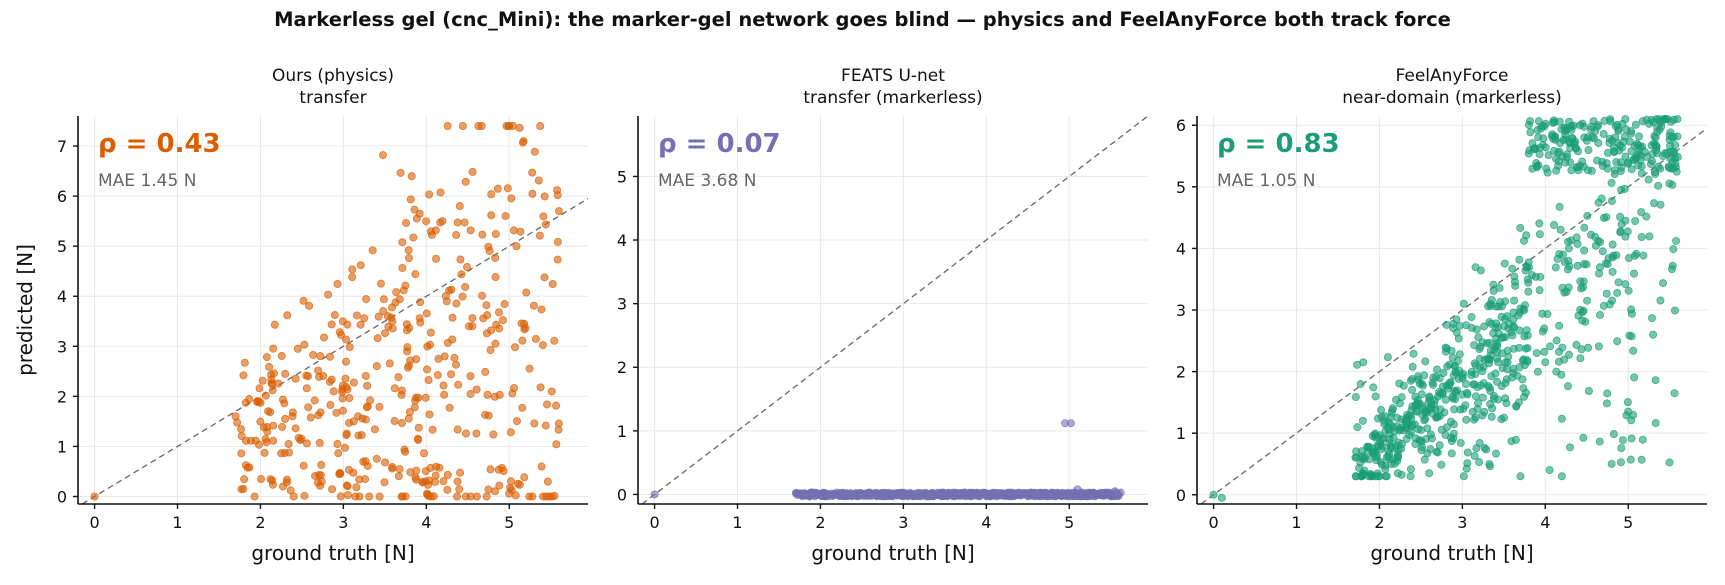  Describe the element at coordinates (62, 196) in the screenshot. I see `y-tick-label: 6` at that location.